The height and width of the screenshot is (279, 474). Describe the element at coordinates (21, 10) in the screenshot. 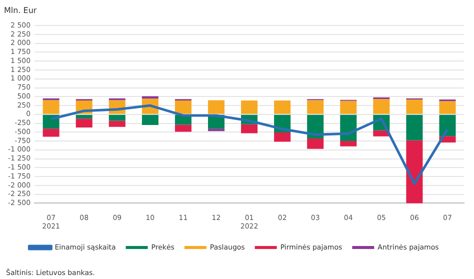

I see `y-axis-title: Mln. Eur` at that location.